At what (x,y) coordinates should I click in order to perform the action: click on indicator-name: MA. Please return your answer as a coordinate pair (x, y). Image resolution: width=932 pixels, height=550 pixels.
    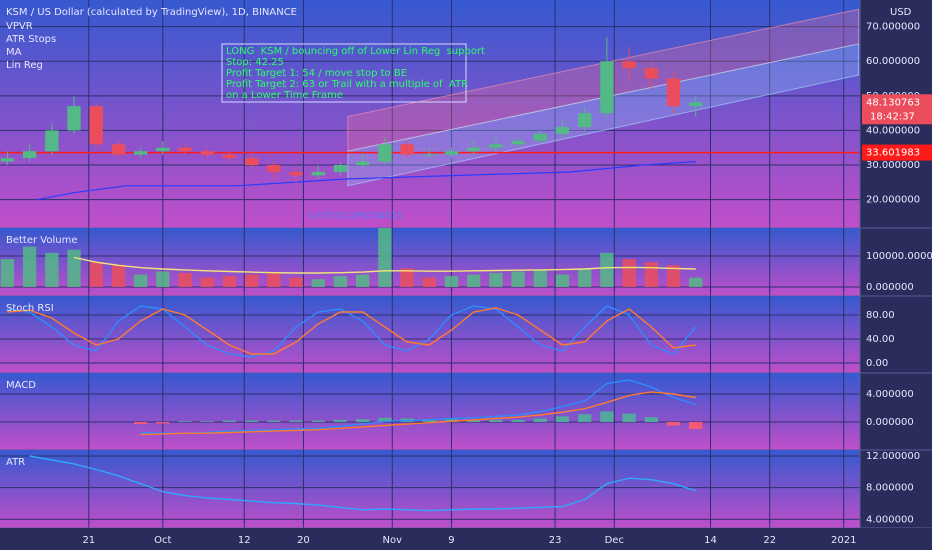
    Looking at the image, I should click on (14, 52).